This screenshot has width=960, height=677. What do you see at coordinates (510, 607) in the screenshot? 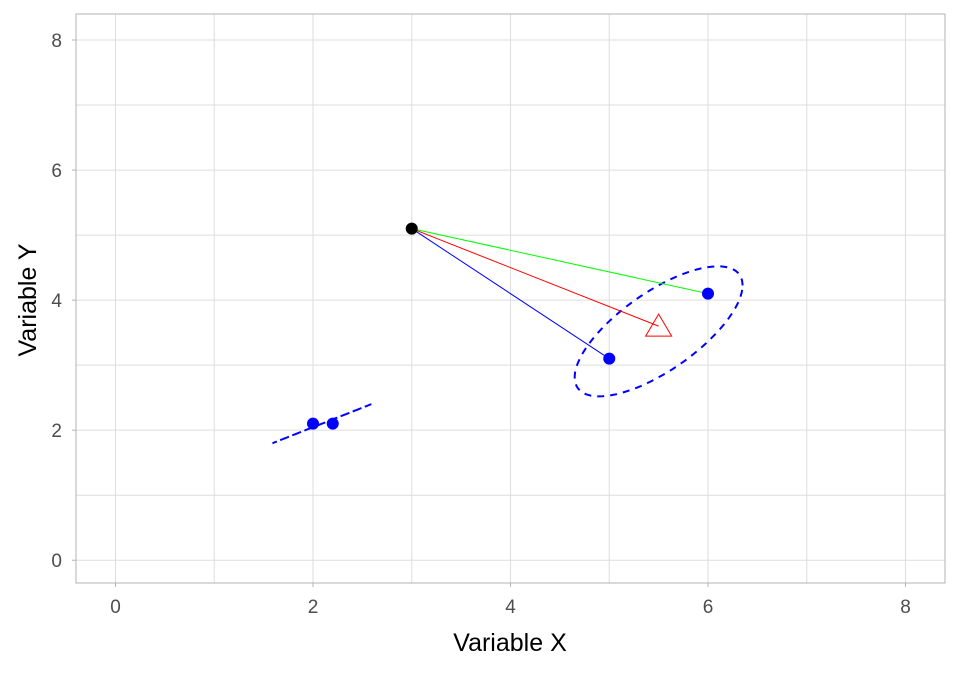
I see `x-tick-label: 4` at bounding box center [510, 607].